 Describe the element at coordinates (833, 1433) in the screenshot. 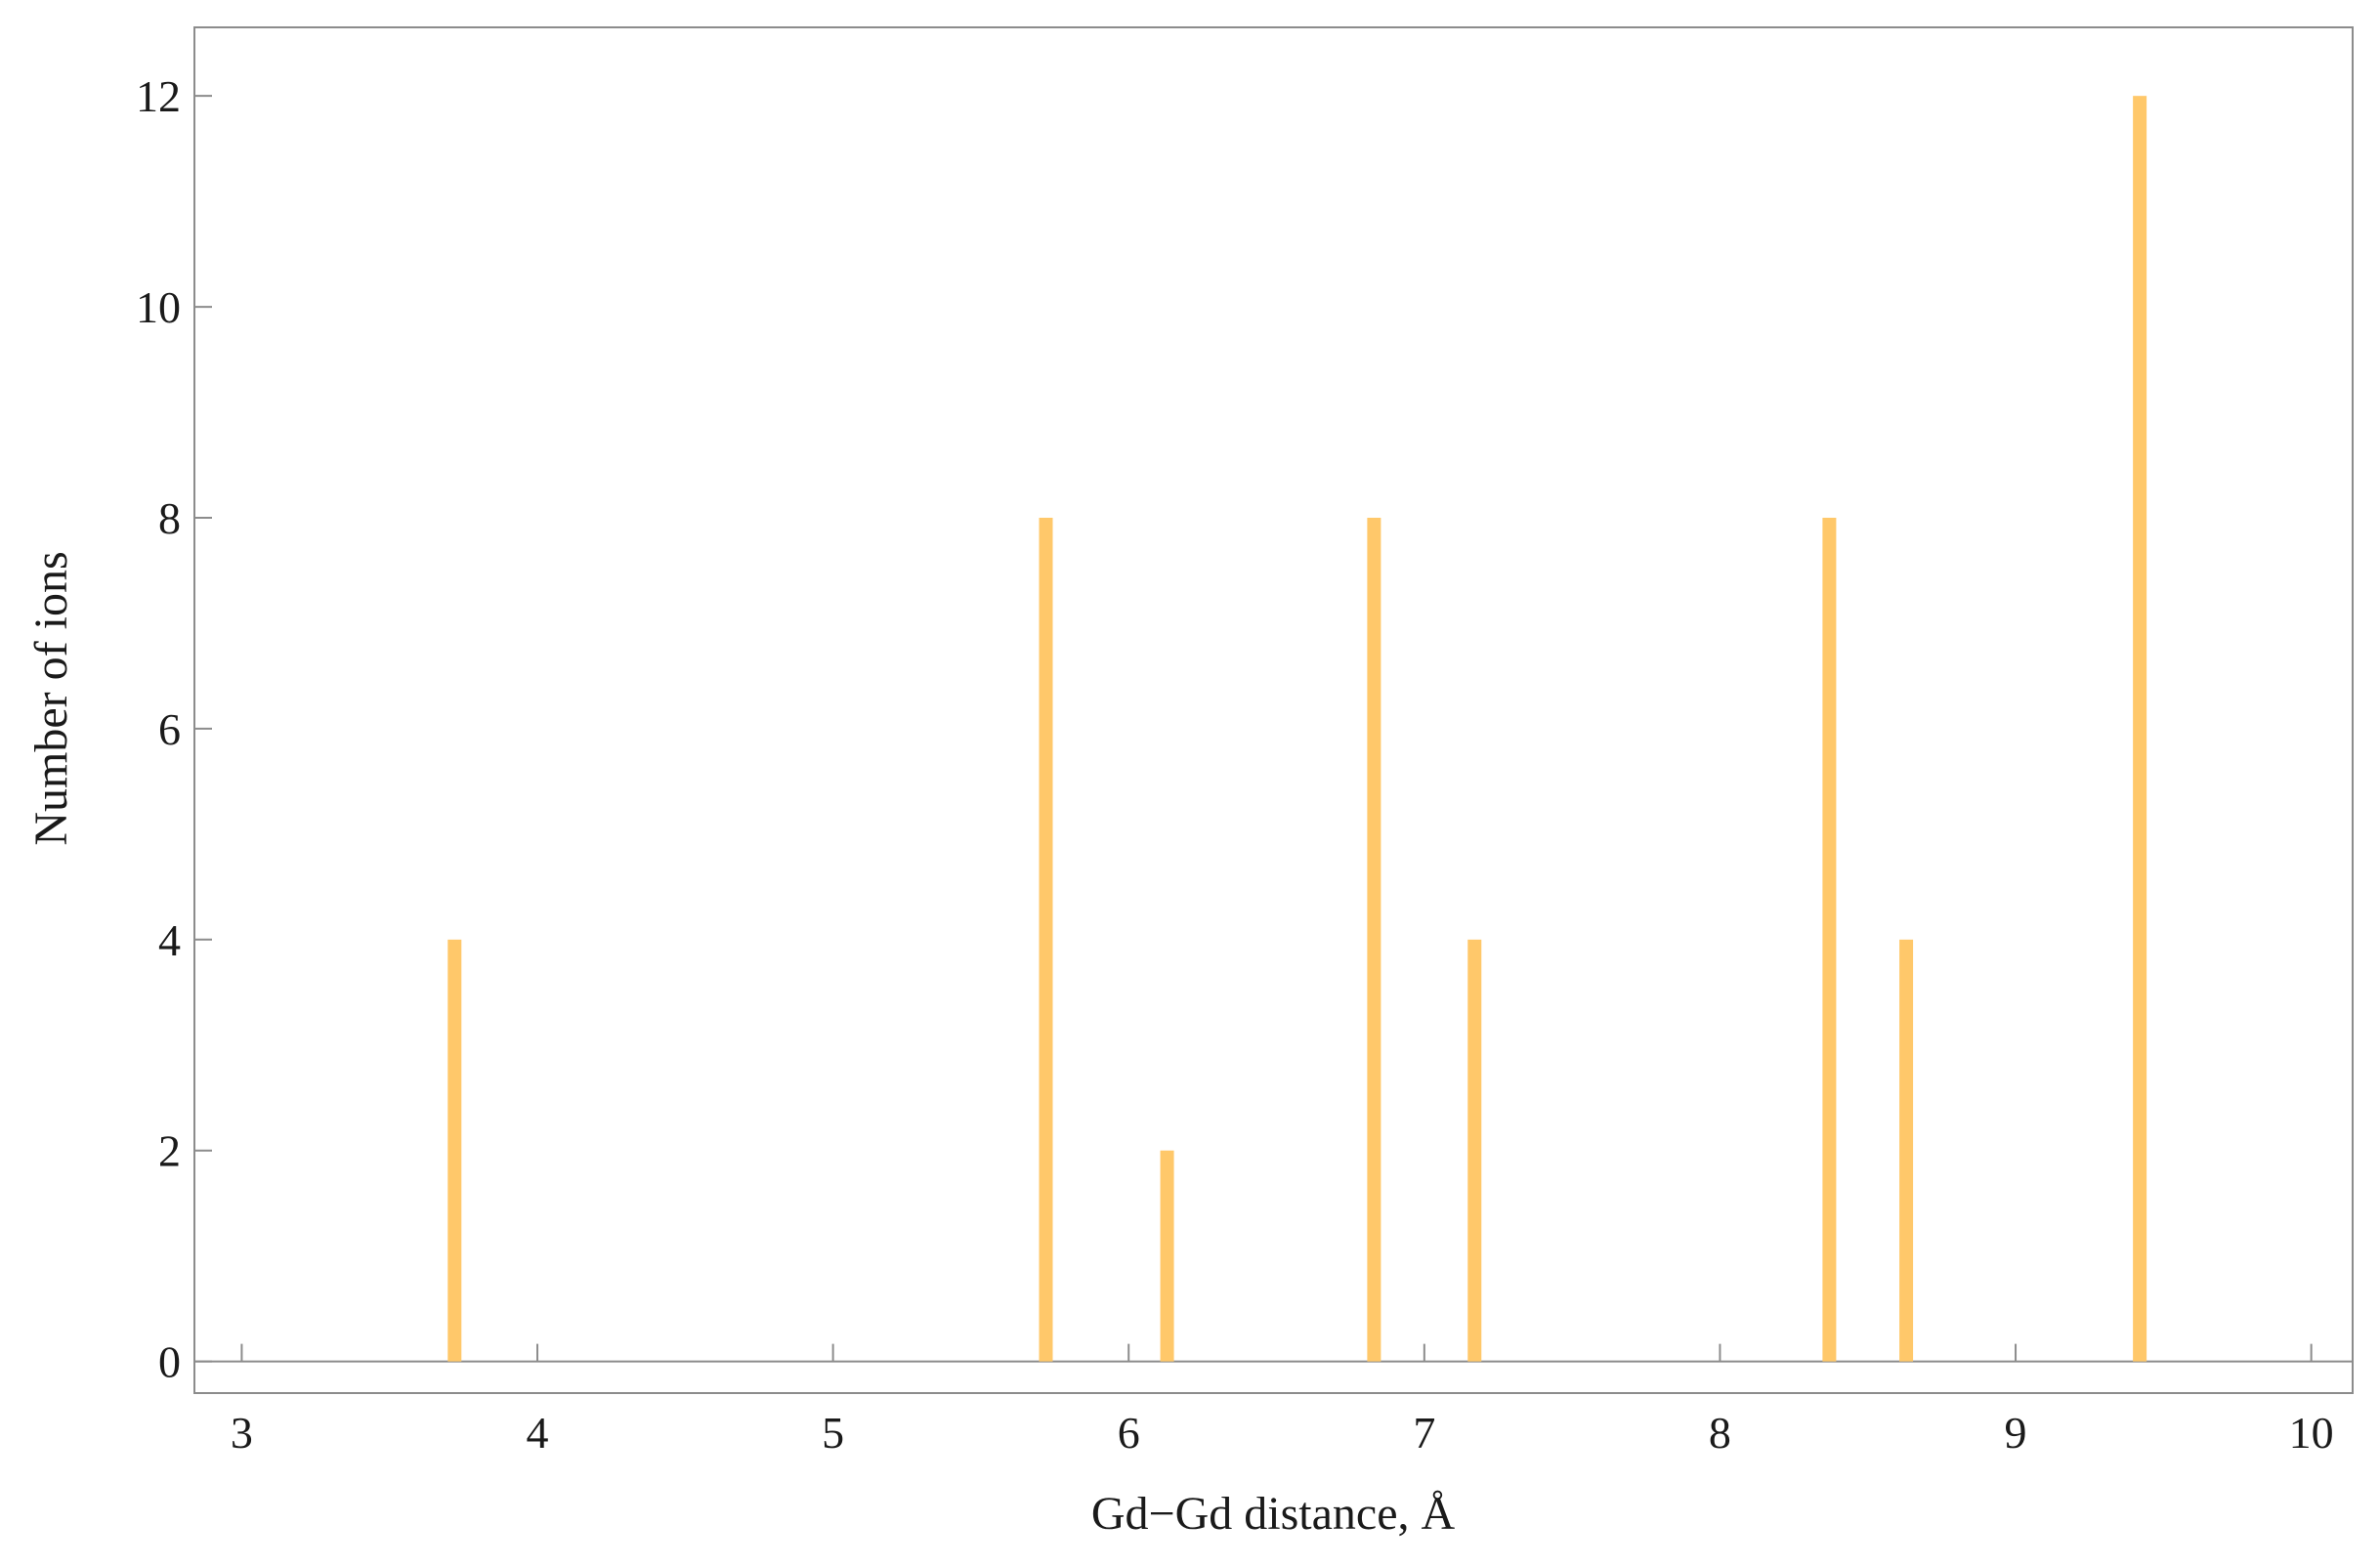

I see `x-tick-label: 5` at that location.